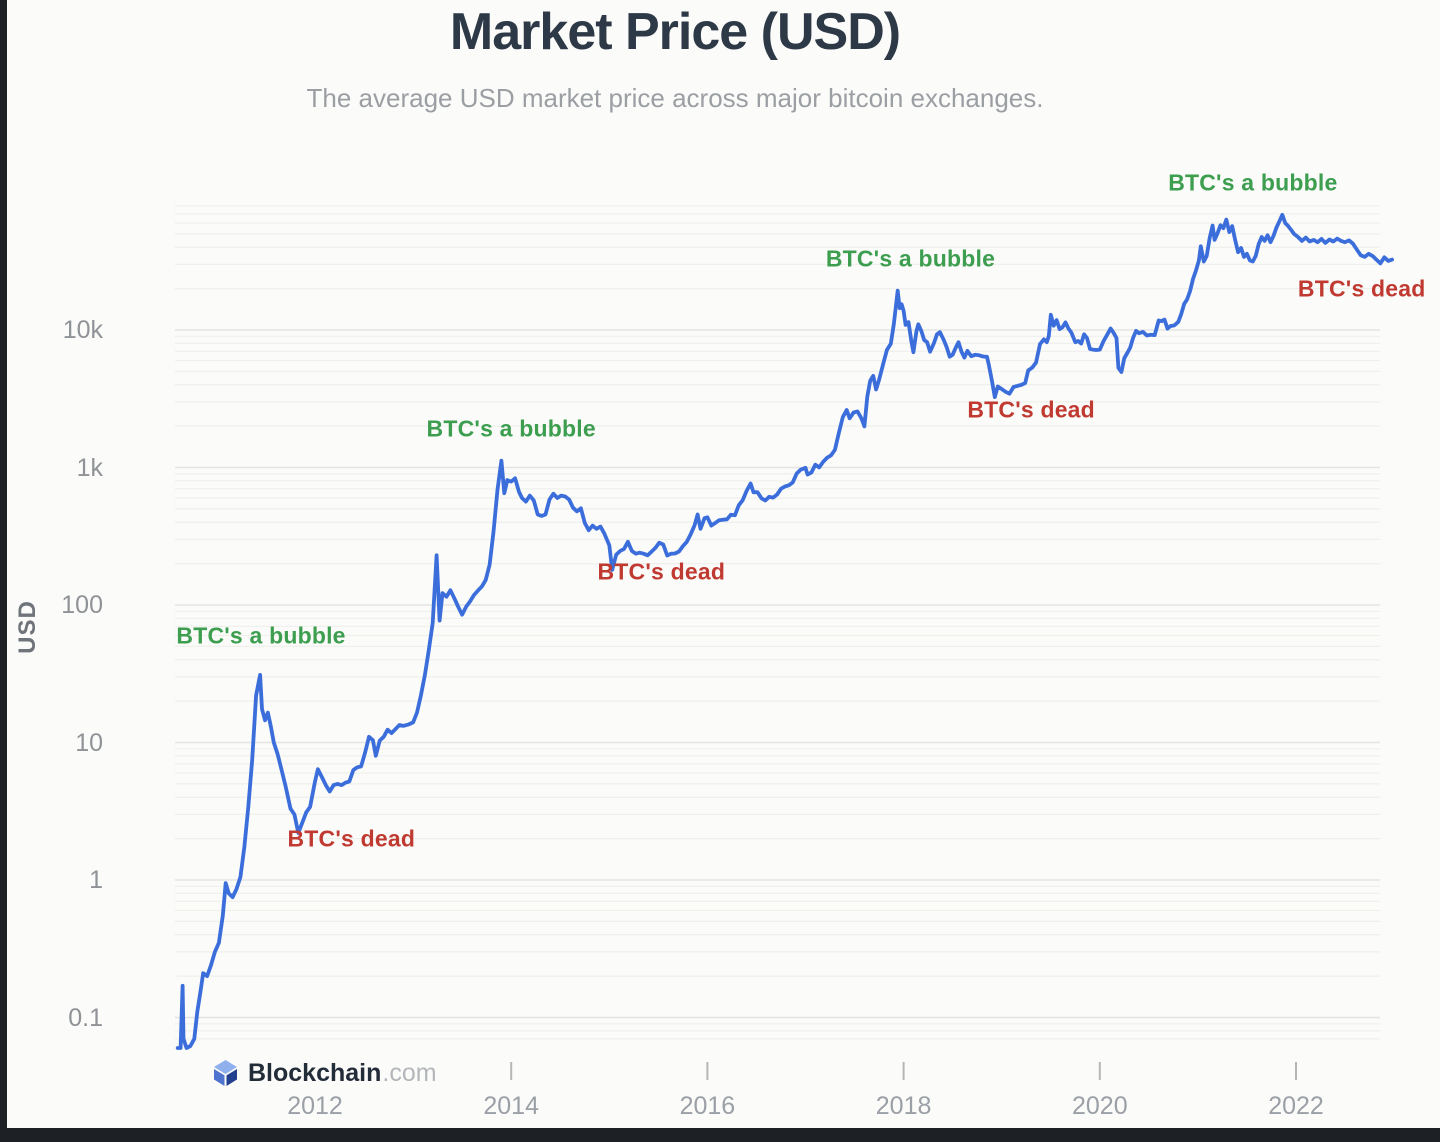 This screenshot has width=1440, height=1142. I want to click on blockchain-cube-icon, so click(225, 1073).